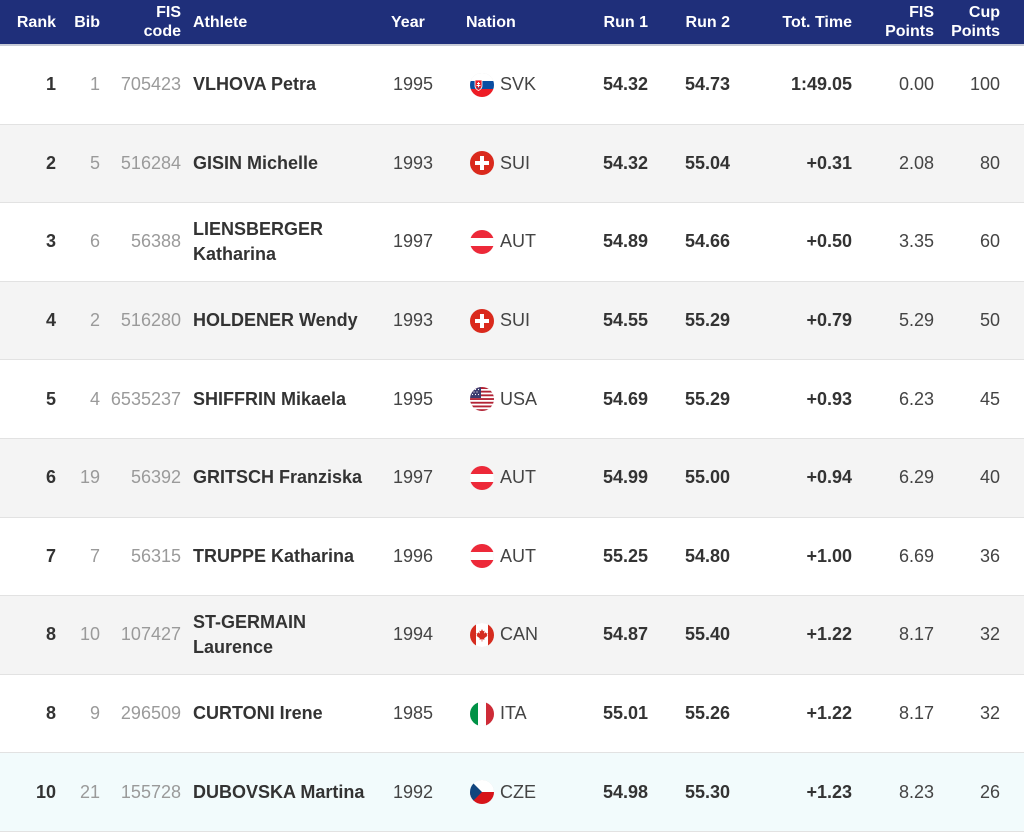 The height and width of the screenshot is (832, 1024). I want to click on athlete-name-line1: SHIFFRIN Mikaela, so click(270, 398).